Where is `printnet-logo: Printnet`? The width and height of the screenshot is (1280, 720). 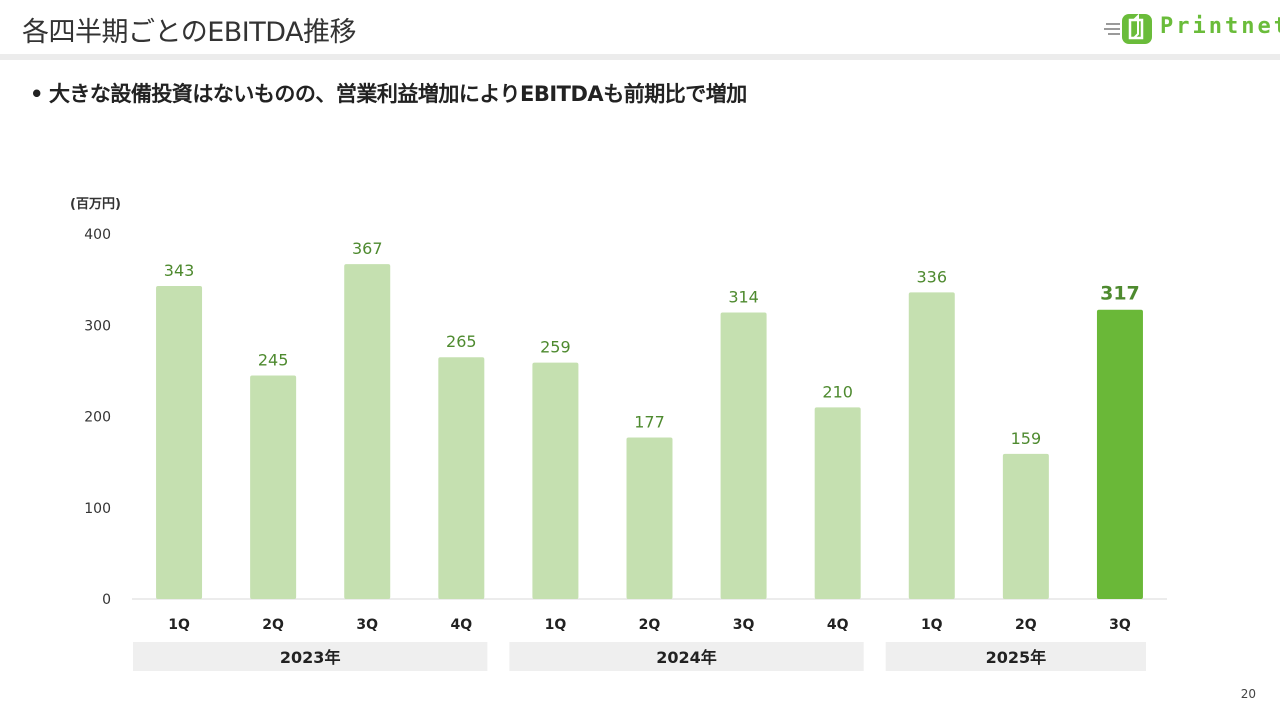
printnet-logo: Printnet is located at coordinates (1192, 29).